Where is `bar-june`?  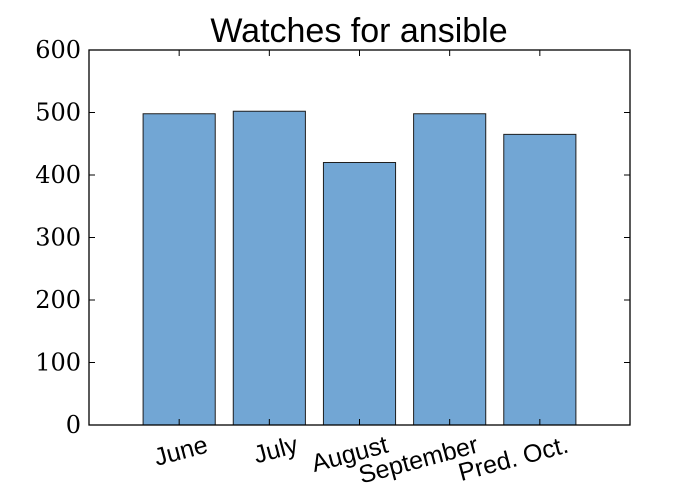 bar-june is located at coordinates (179, 269).